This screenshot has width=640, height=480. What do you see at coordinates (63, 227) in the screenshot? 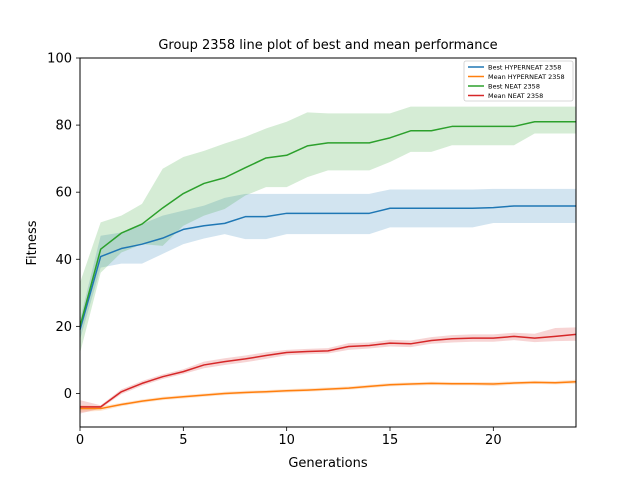
I see `y-axis-ticks: 0 20 40 60 80 100` at bounding box center [63, 227].